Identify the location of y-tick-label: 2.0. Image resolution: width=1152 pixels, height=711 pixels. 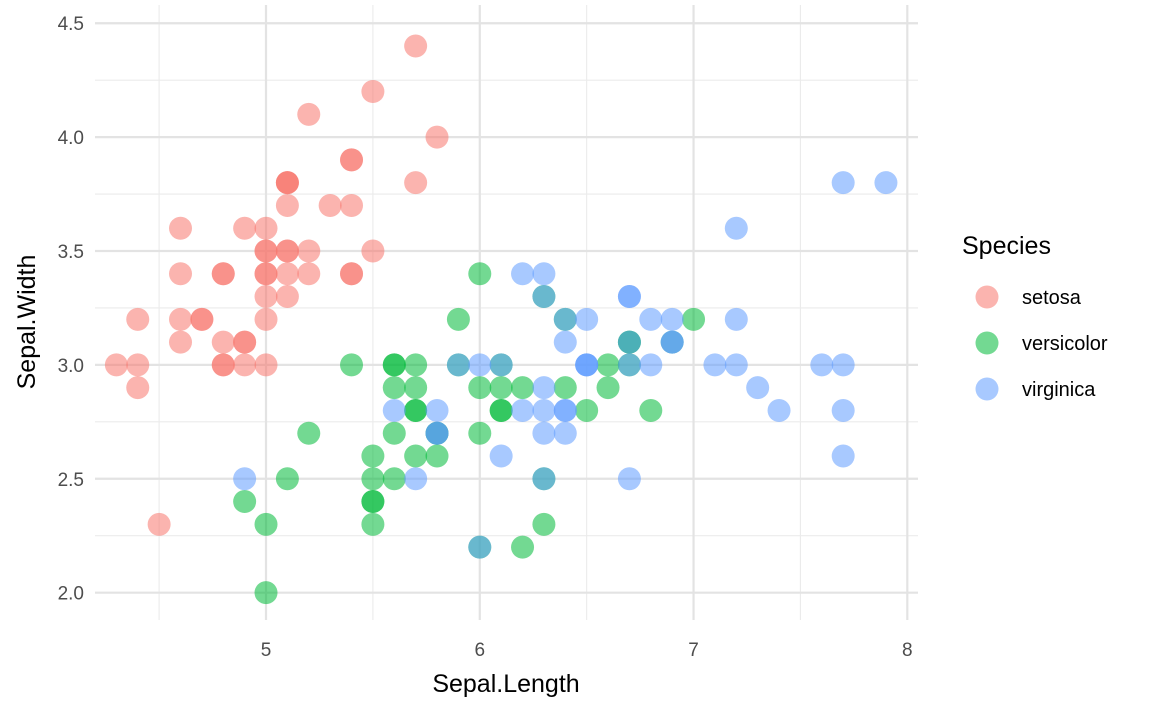
(71, 594).